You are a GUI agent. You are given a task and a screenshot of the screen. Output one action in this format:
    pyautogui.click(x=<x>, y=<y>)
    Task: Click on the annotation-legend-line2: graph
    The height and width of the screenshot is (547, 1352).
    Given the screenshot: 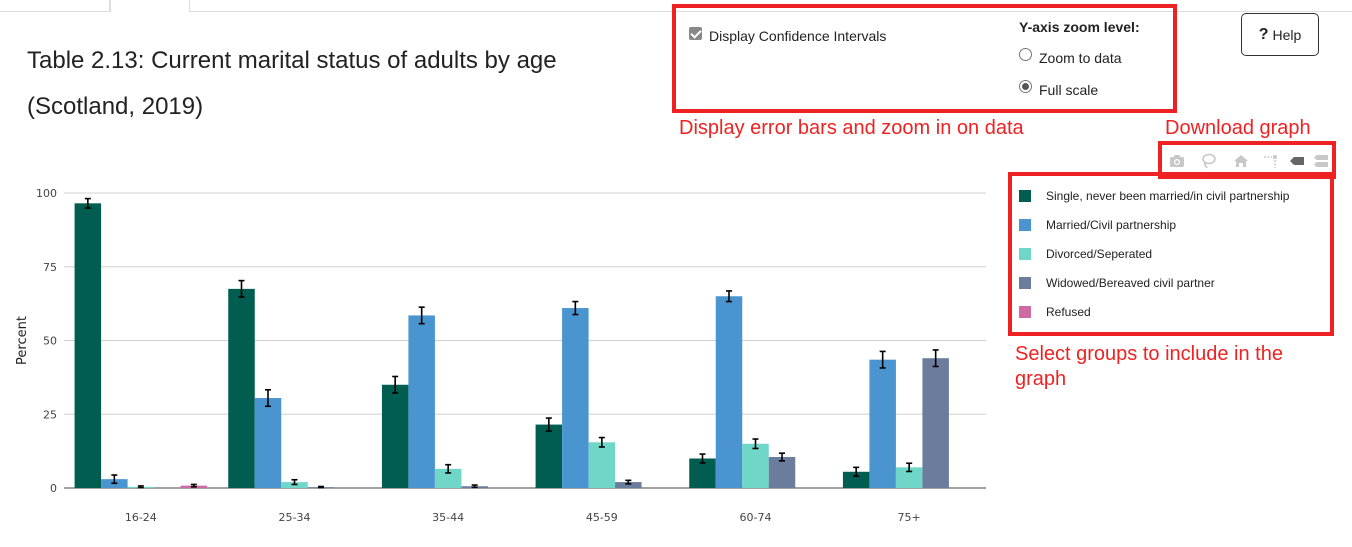 What is the action you would take?
    pyautogui.click(x=1041, y=379)
    